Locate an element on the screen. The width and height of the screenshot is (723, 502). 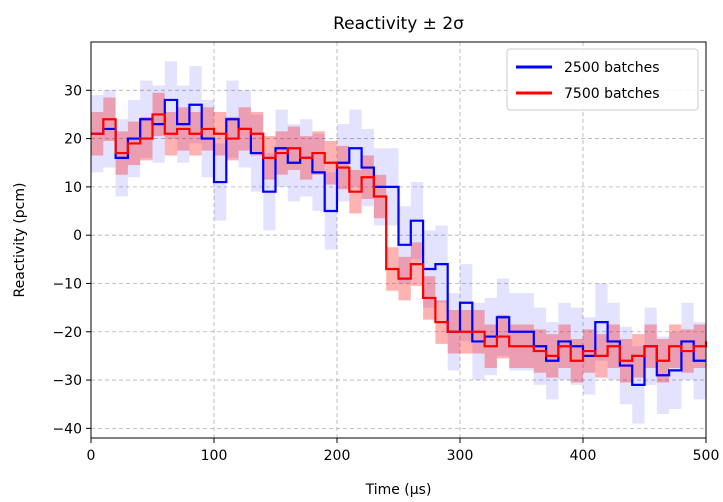
x-tick-label: 400 is located at coordinates (583, 456).